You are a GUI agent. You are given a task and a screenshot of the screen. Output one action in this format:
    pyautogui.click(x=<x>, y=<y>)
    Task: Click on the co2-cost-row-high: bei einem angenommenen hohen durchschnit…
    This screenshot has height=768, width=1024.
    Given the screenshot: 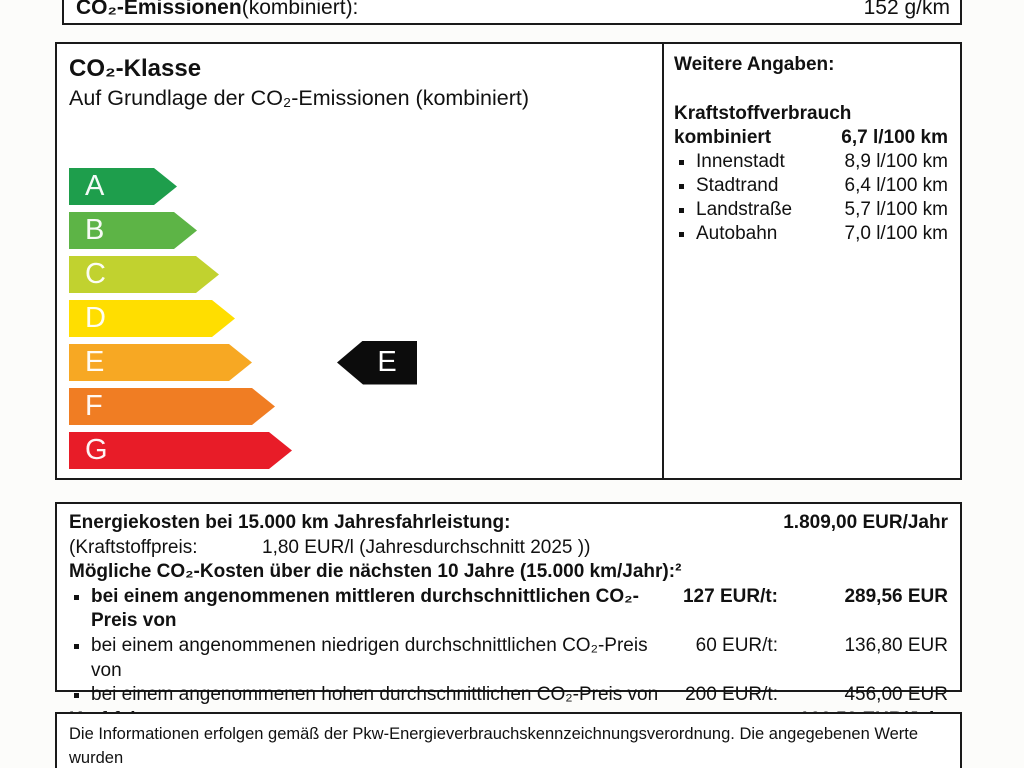 What is the action you would take?
    pyautogui.click(x=508, y=695)
    